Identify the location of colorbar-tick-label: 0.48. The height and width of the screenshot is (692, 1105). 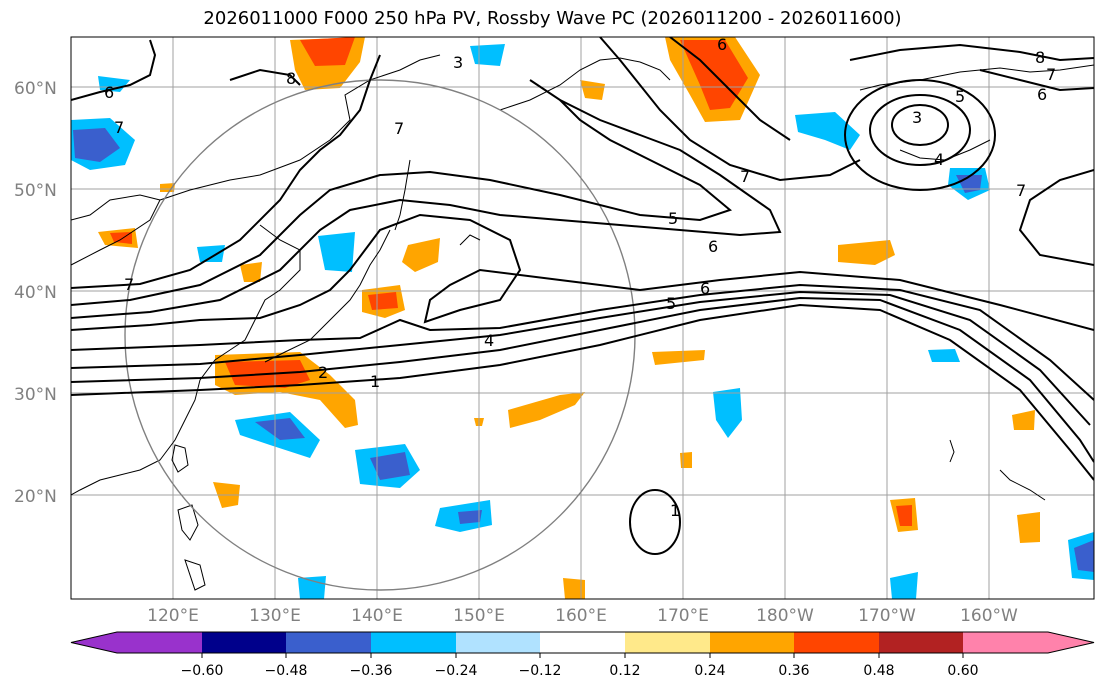
(878, 671).